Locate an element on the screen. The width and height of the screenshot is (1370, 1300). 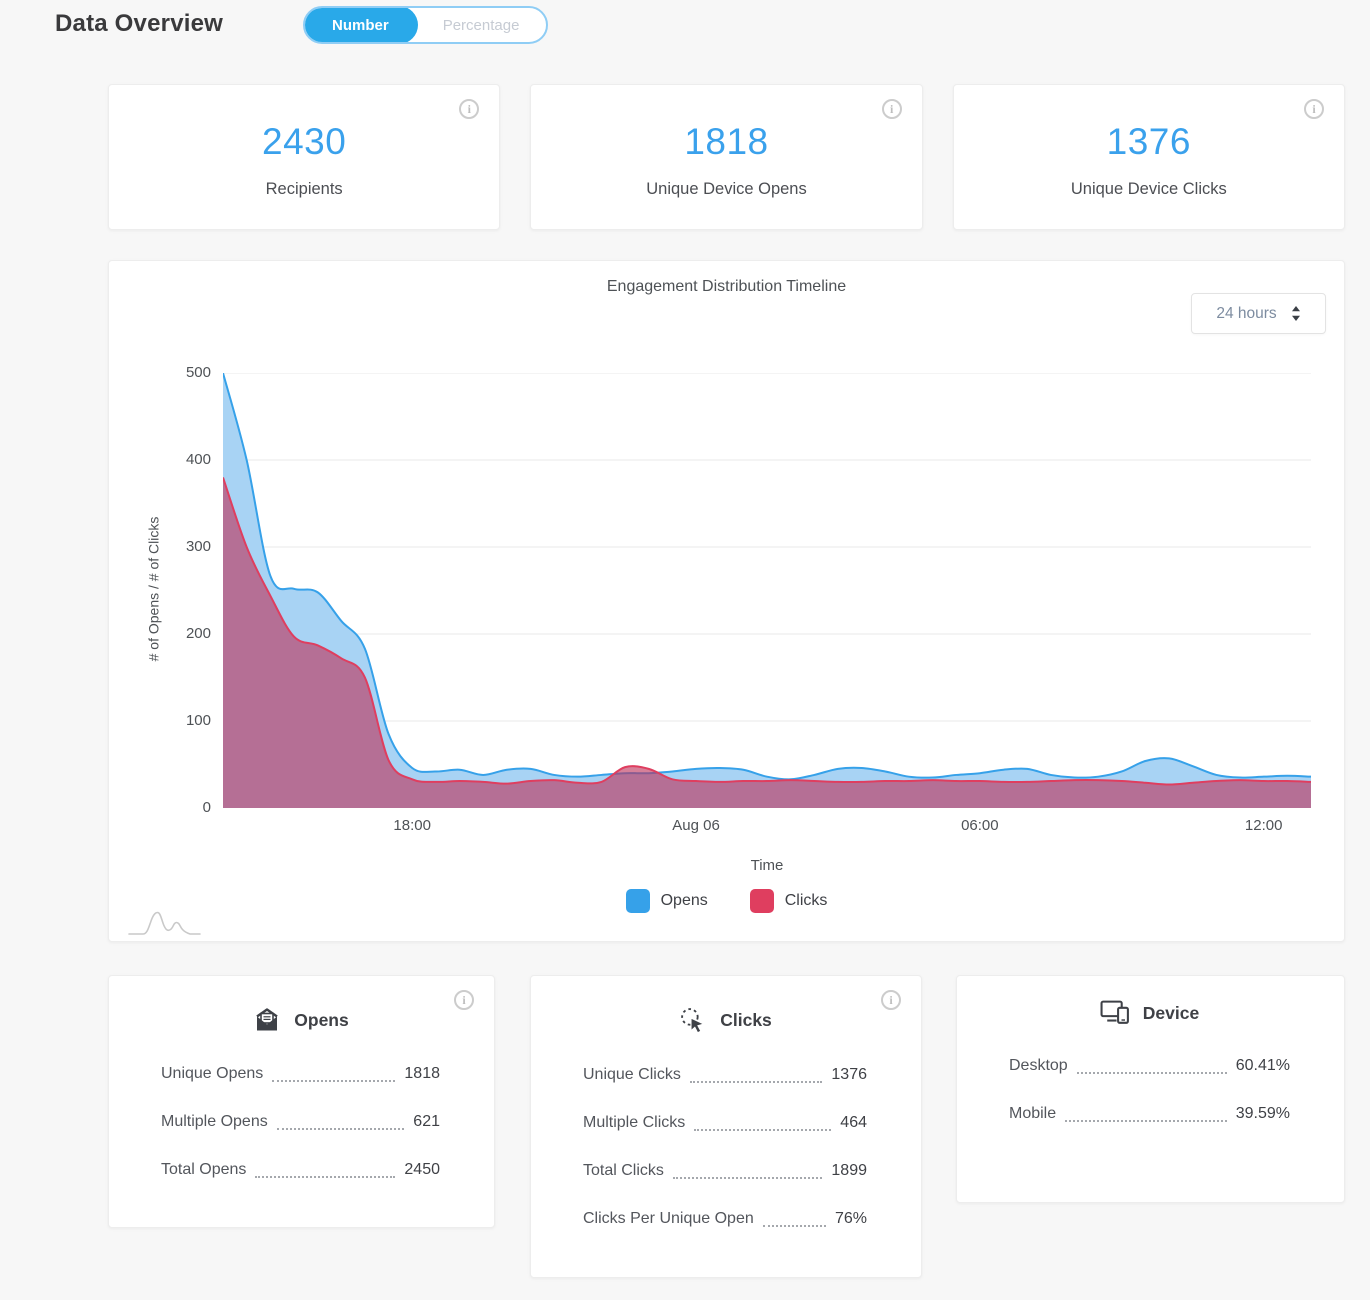
y-axis-label: # of Opens / # of Clicks is located at coordinates (153, 589).